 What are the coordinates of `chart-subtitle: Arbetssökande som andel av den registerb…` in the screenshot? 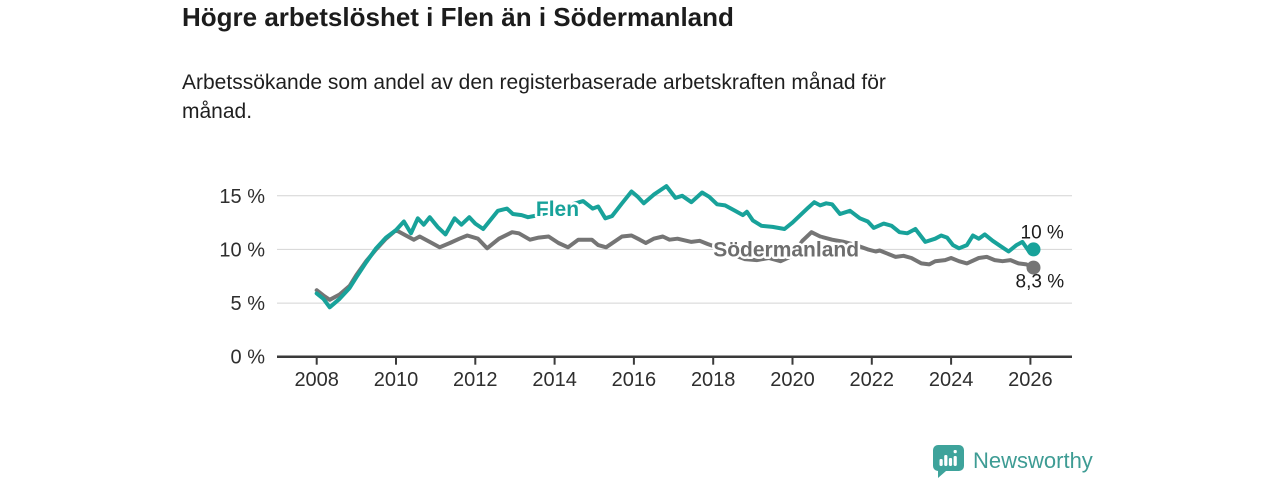 It's located at (534, 97).